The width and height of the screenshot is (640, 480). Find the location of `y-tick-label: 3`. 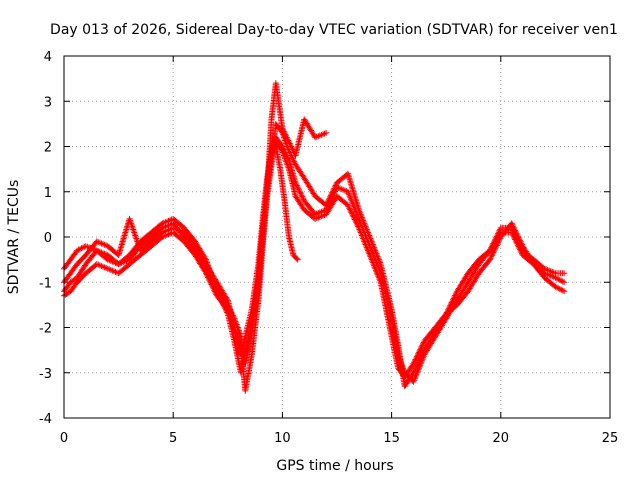

y-tick-label: 3 is located at coordinates (48, 102).